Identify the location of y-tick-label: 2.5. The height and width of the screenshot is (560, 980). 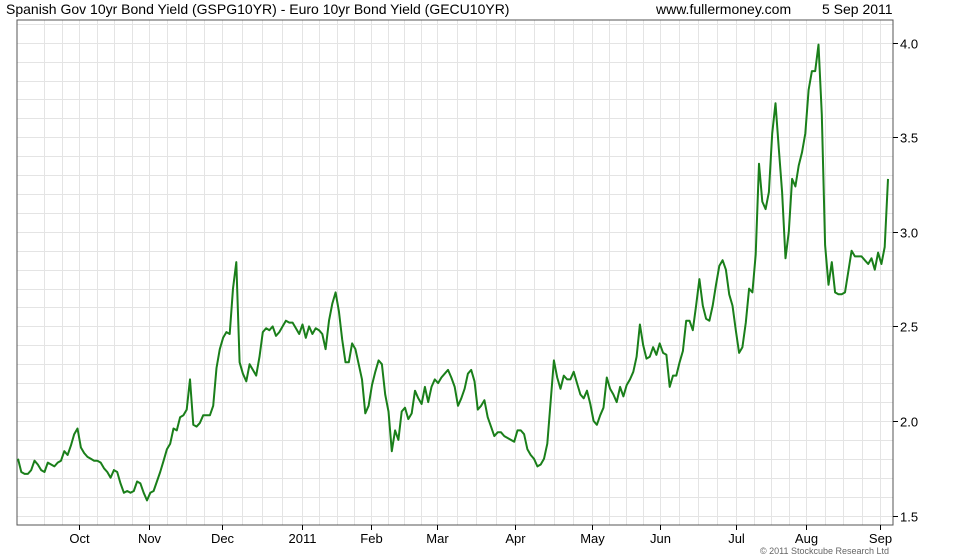
(909, 327).